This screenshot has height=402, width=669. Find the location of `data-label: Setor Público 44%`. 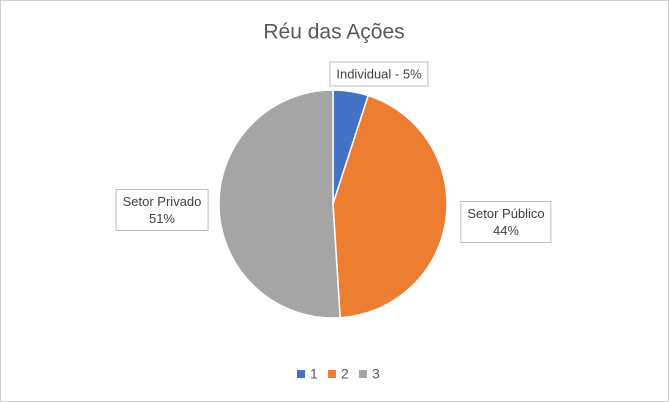

data-label: Setor Público 44% is located at coordinates (506, 222).